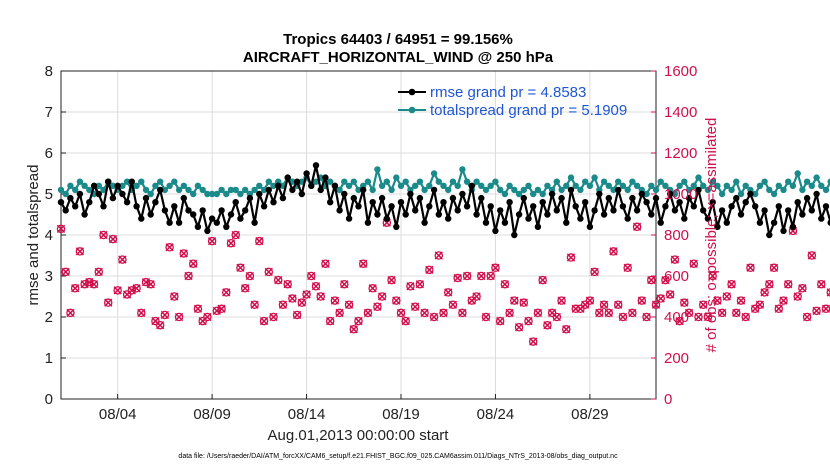 The width and height of the screenshot is (830, 470). Describe the element at coordinates (398, 39) in the screenshot. I see `chart-title: Tropics 64403 / 64951 = 99.156%` at that location.